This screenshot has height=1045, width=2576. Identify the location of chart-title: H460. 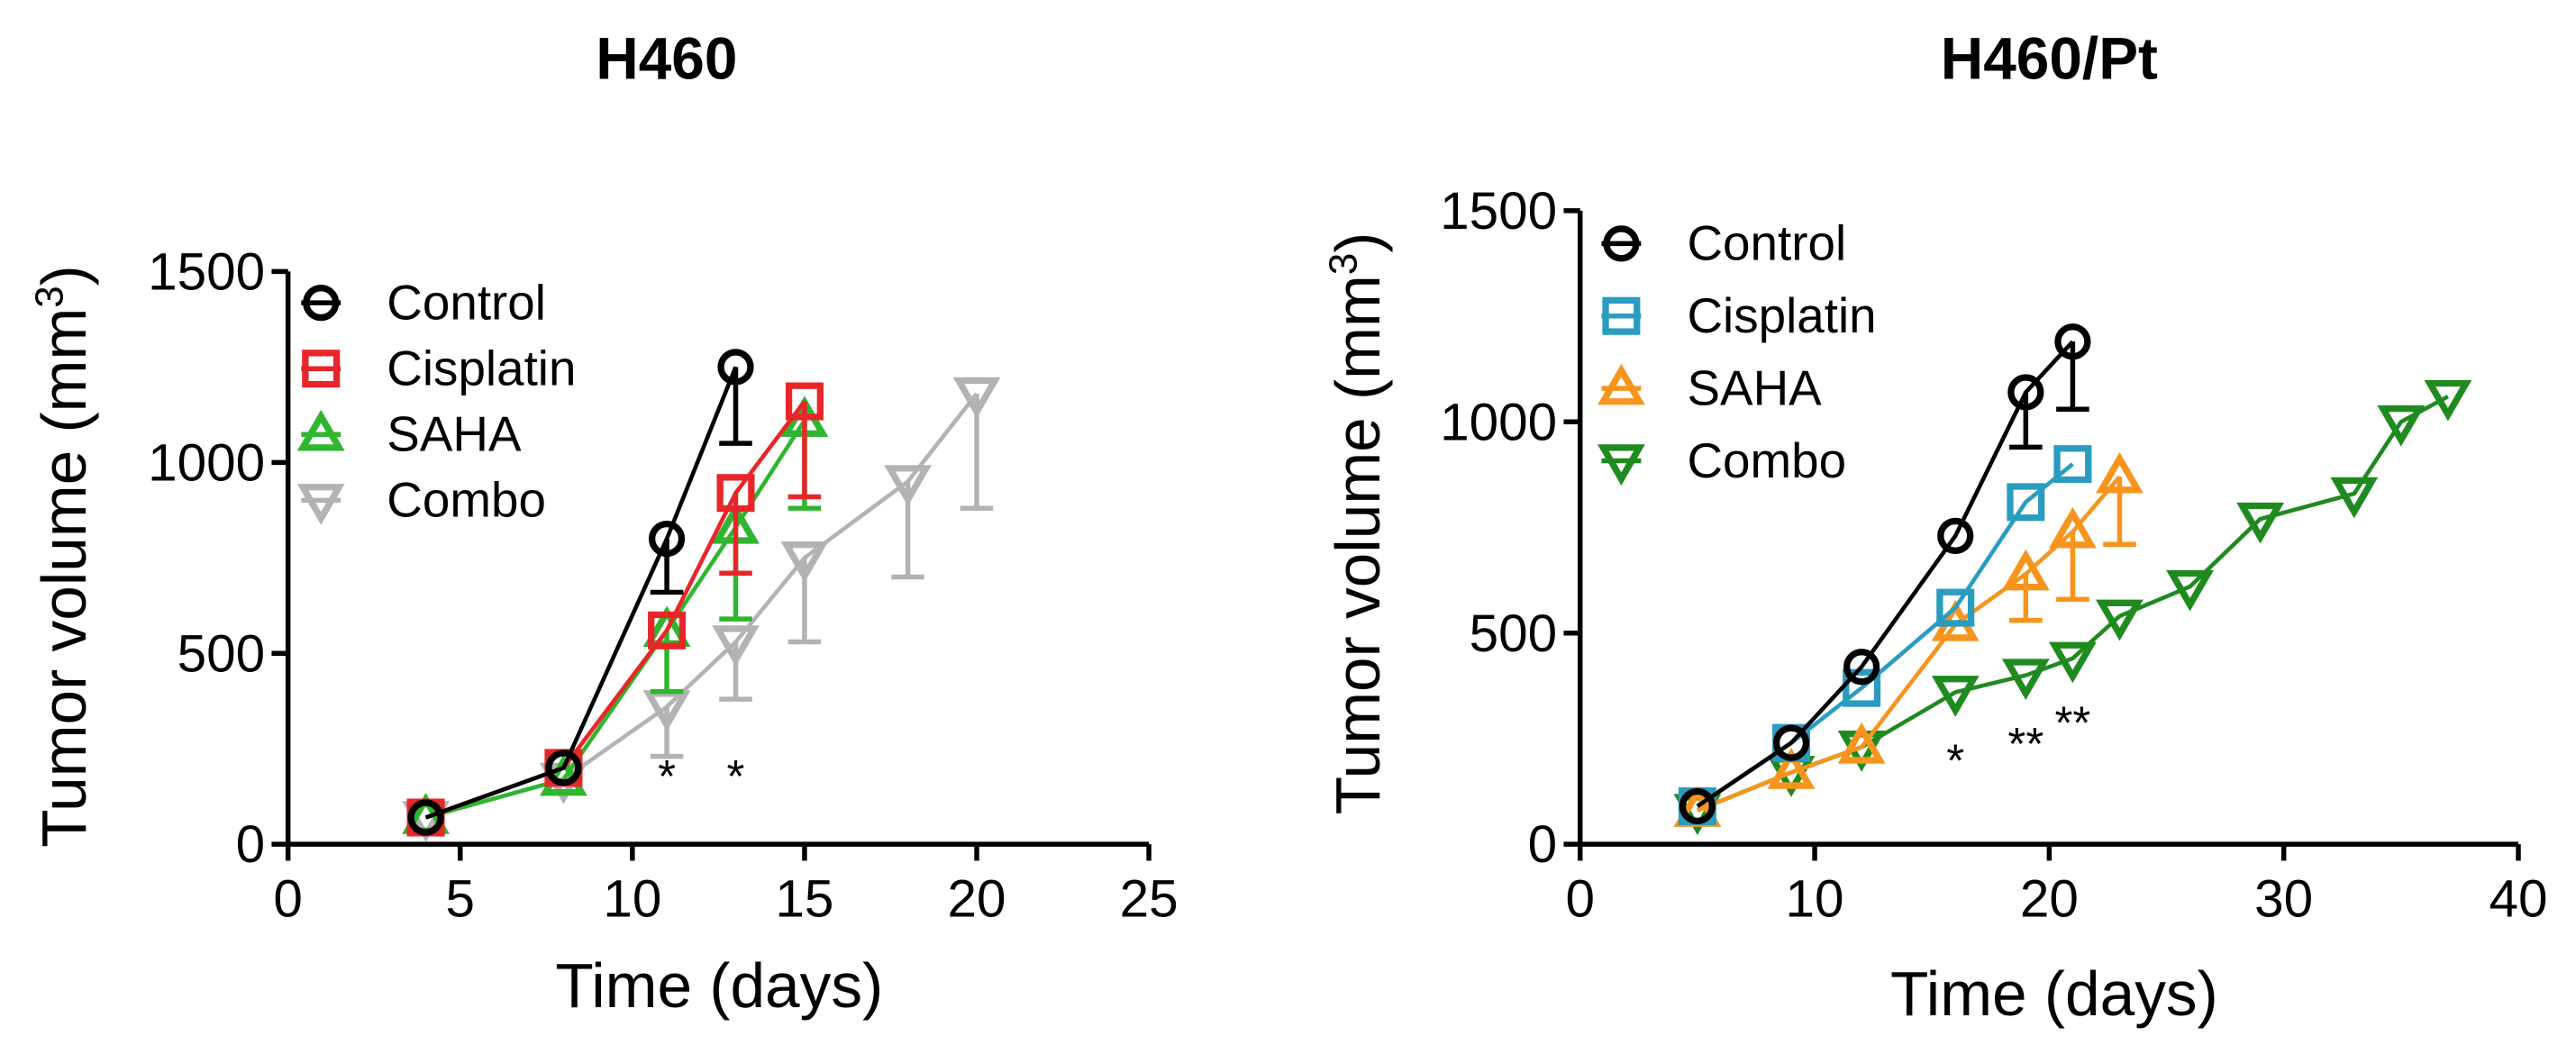
(666, 58).